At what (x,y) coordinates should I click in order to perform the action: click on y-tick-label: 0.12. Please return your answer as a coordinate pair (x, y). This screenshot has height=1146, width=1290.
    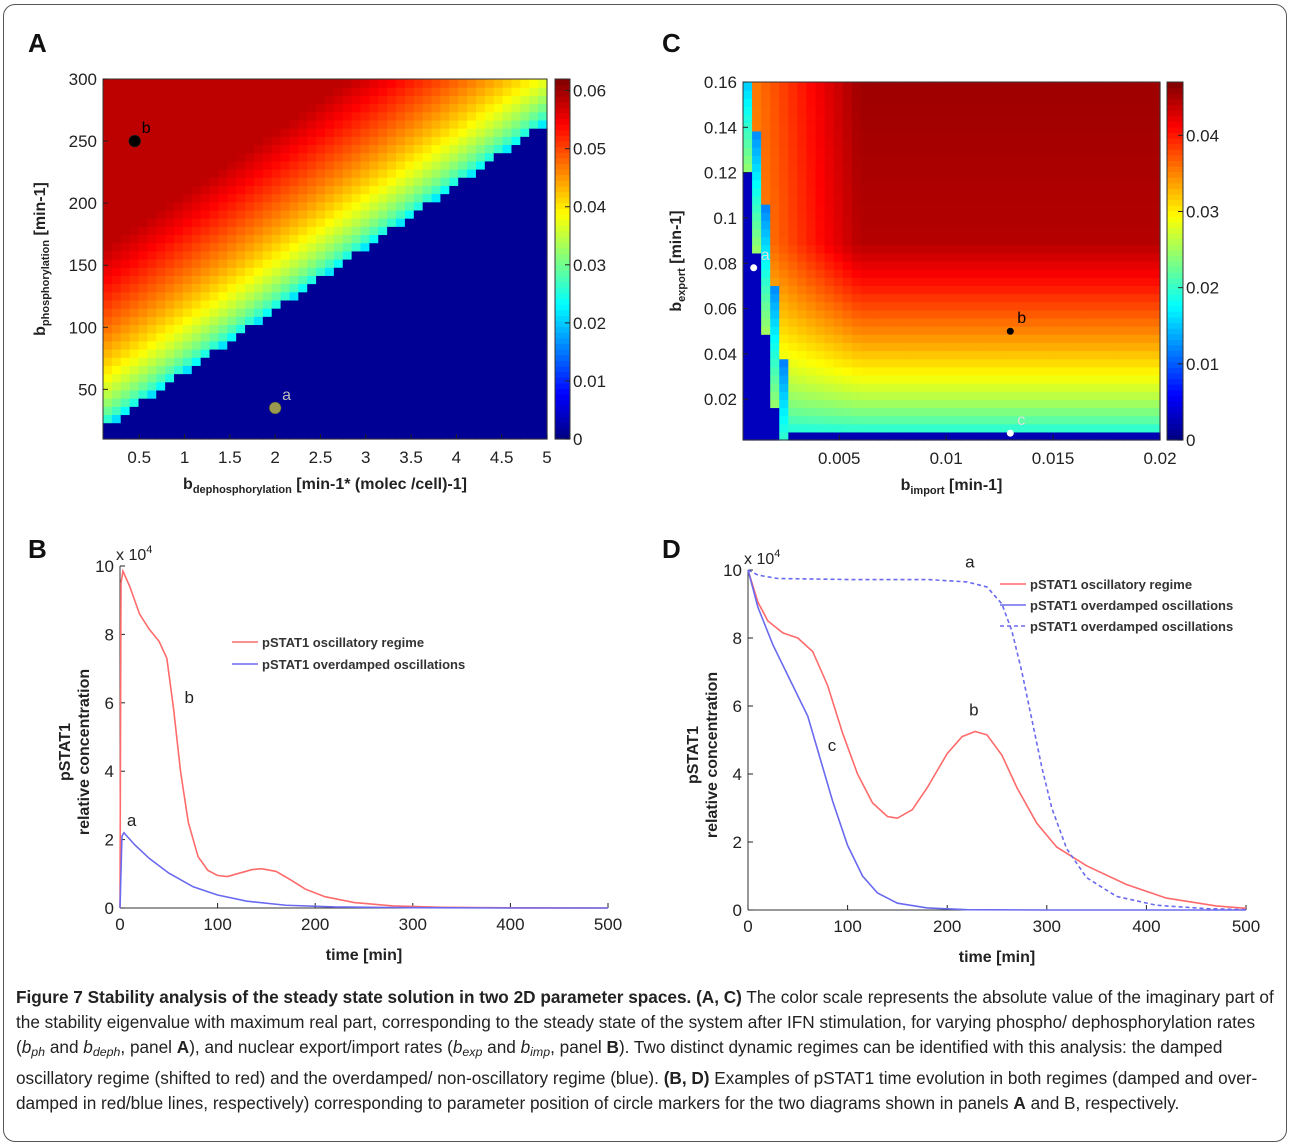
    Looking at the image, I should click on (720, 173).